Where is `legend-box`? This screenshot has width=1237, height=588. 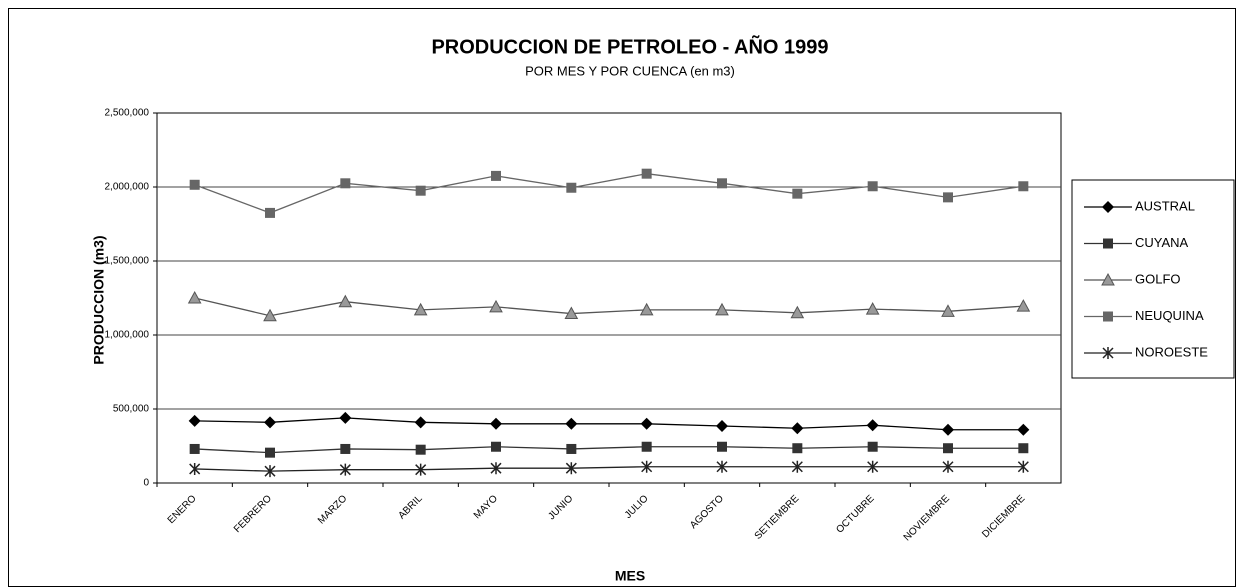 legend-box is located at coordinates (1153, 279).